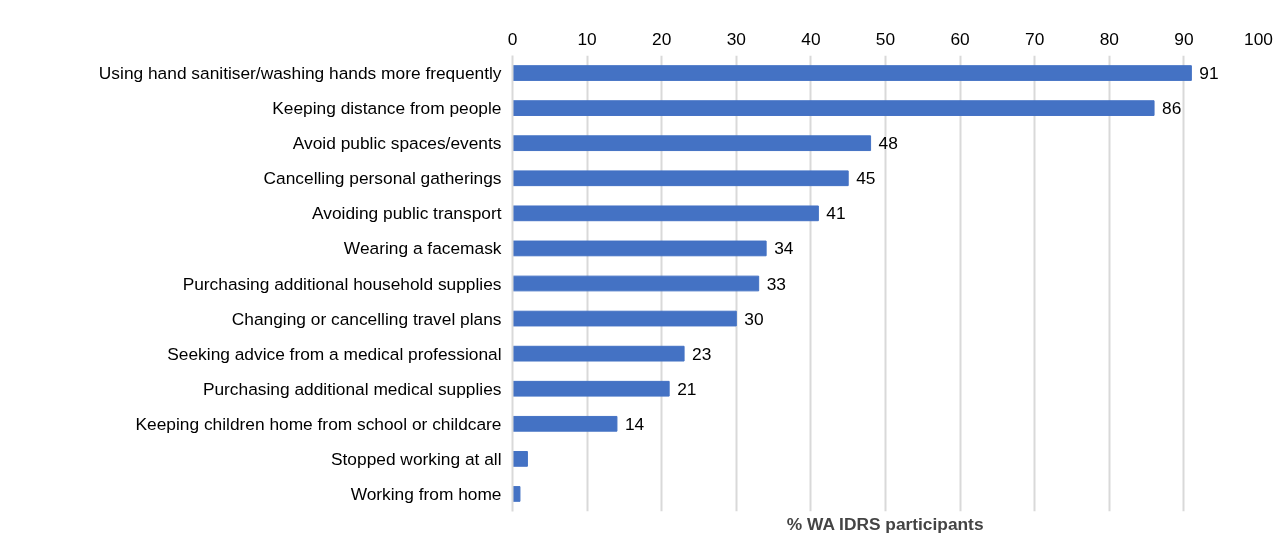  I want to click on x-tick-label: 100, so click(1258, 38).